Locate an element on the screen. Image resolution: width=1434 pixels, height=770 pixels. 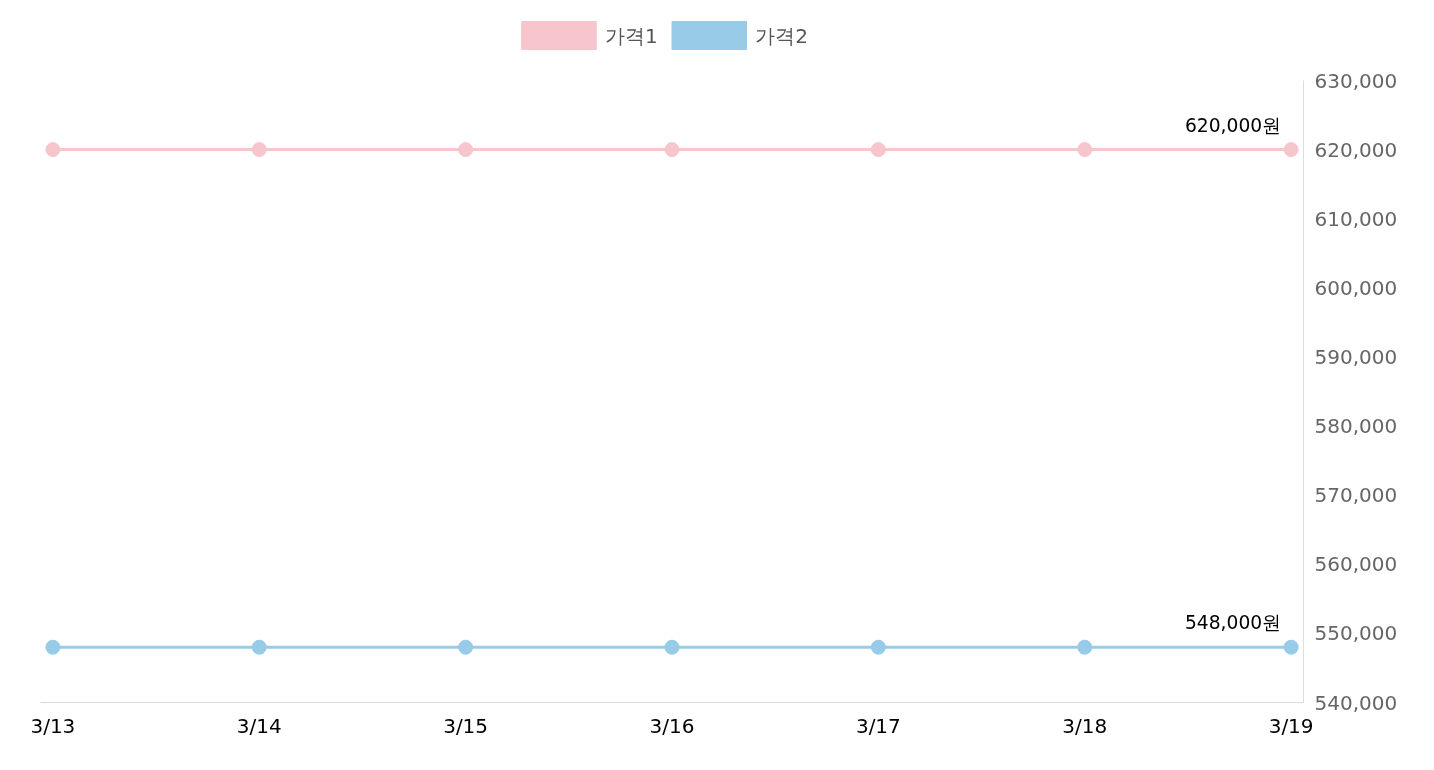
annotation: 620,000원 is located at coordinates (1233, 125).